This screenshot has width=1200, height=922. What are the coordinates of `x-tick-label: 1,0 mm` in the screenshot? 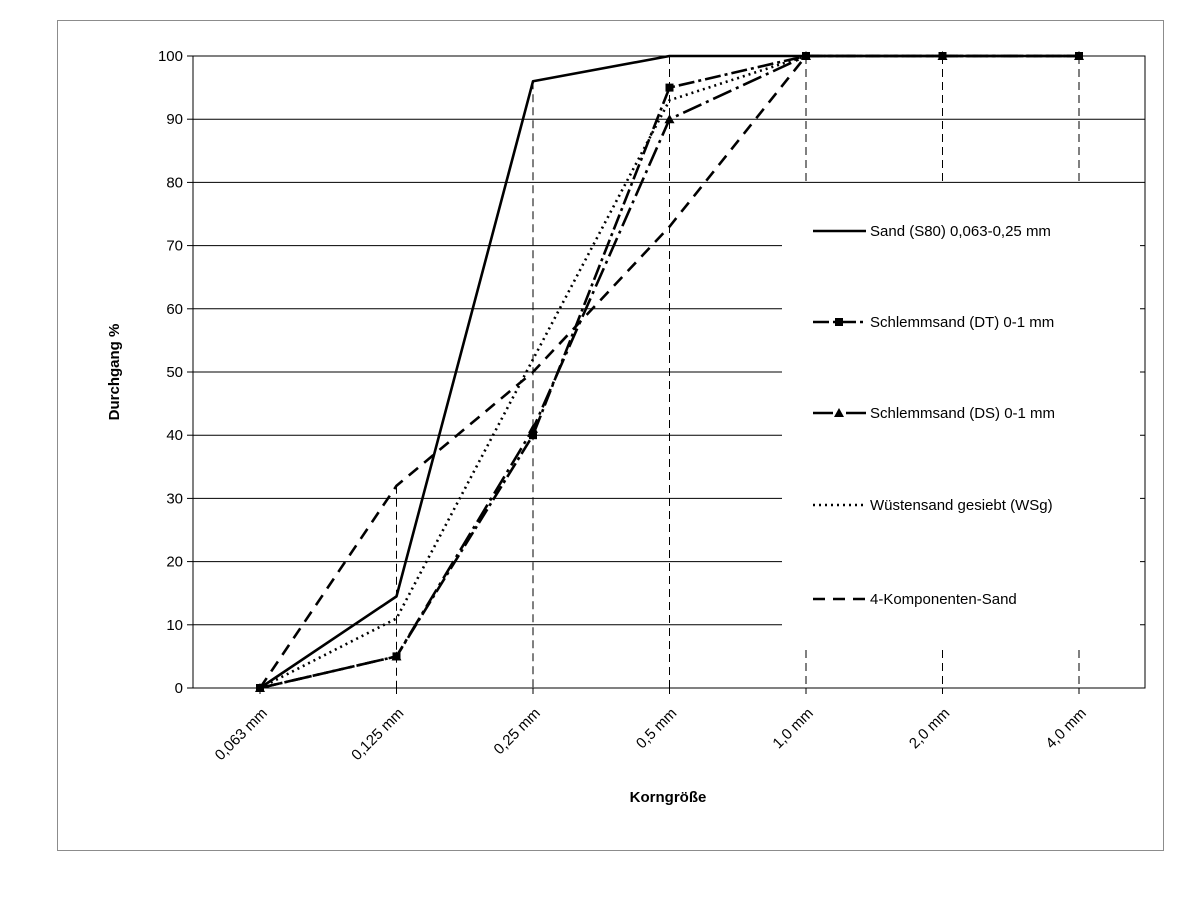 It's located at (792, 728).